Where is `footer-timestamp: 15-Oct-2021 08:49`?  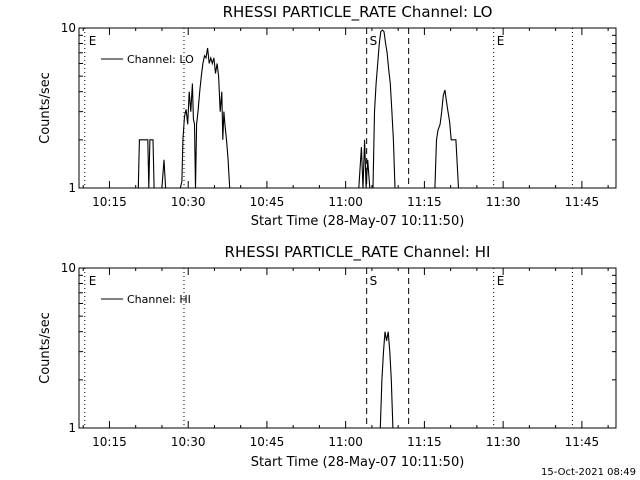 footer-timestamp: 15-Oct-2021 08:49 is located at coordinates (588, 472).